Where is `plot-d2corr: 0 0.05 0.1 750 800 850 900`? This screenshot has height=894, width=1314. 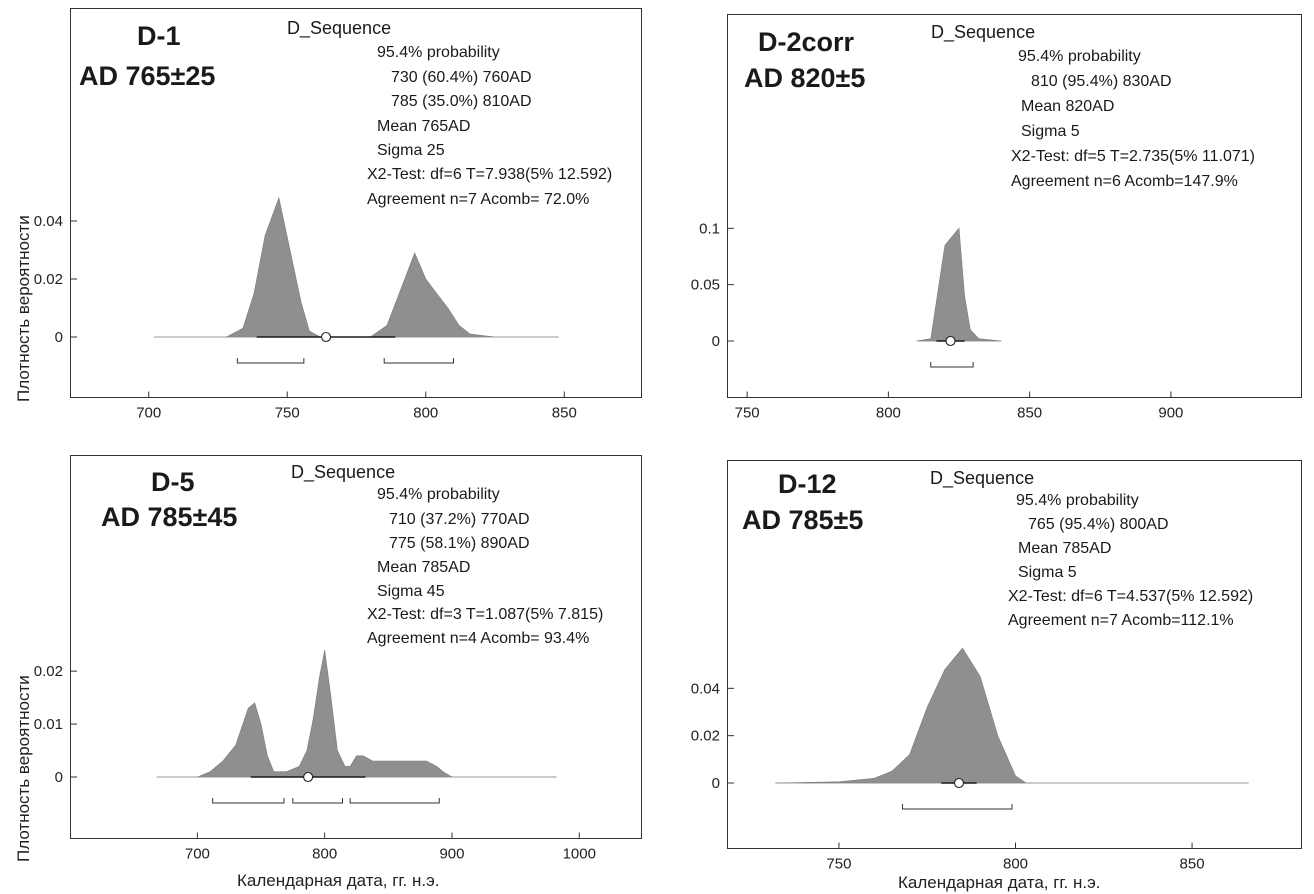 plot-d2corr: 0 0.05 0.1 750 800 850 900 is located at coordinates (937, 321).